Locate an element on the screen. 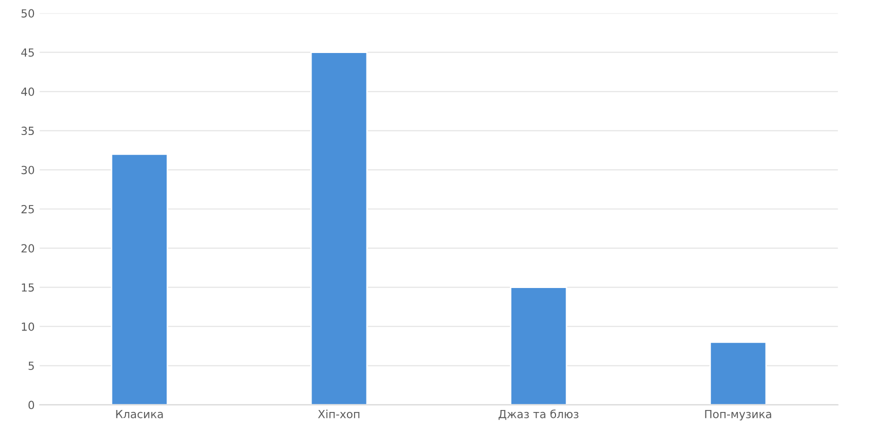  y-tick-label: 25 is located at coordinates (28, 209).